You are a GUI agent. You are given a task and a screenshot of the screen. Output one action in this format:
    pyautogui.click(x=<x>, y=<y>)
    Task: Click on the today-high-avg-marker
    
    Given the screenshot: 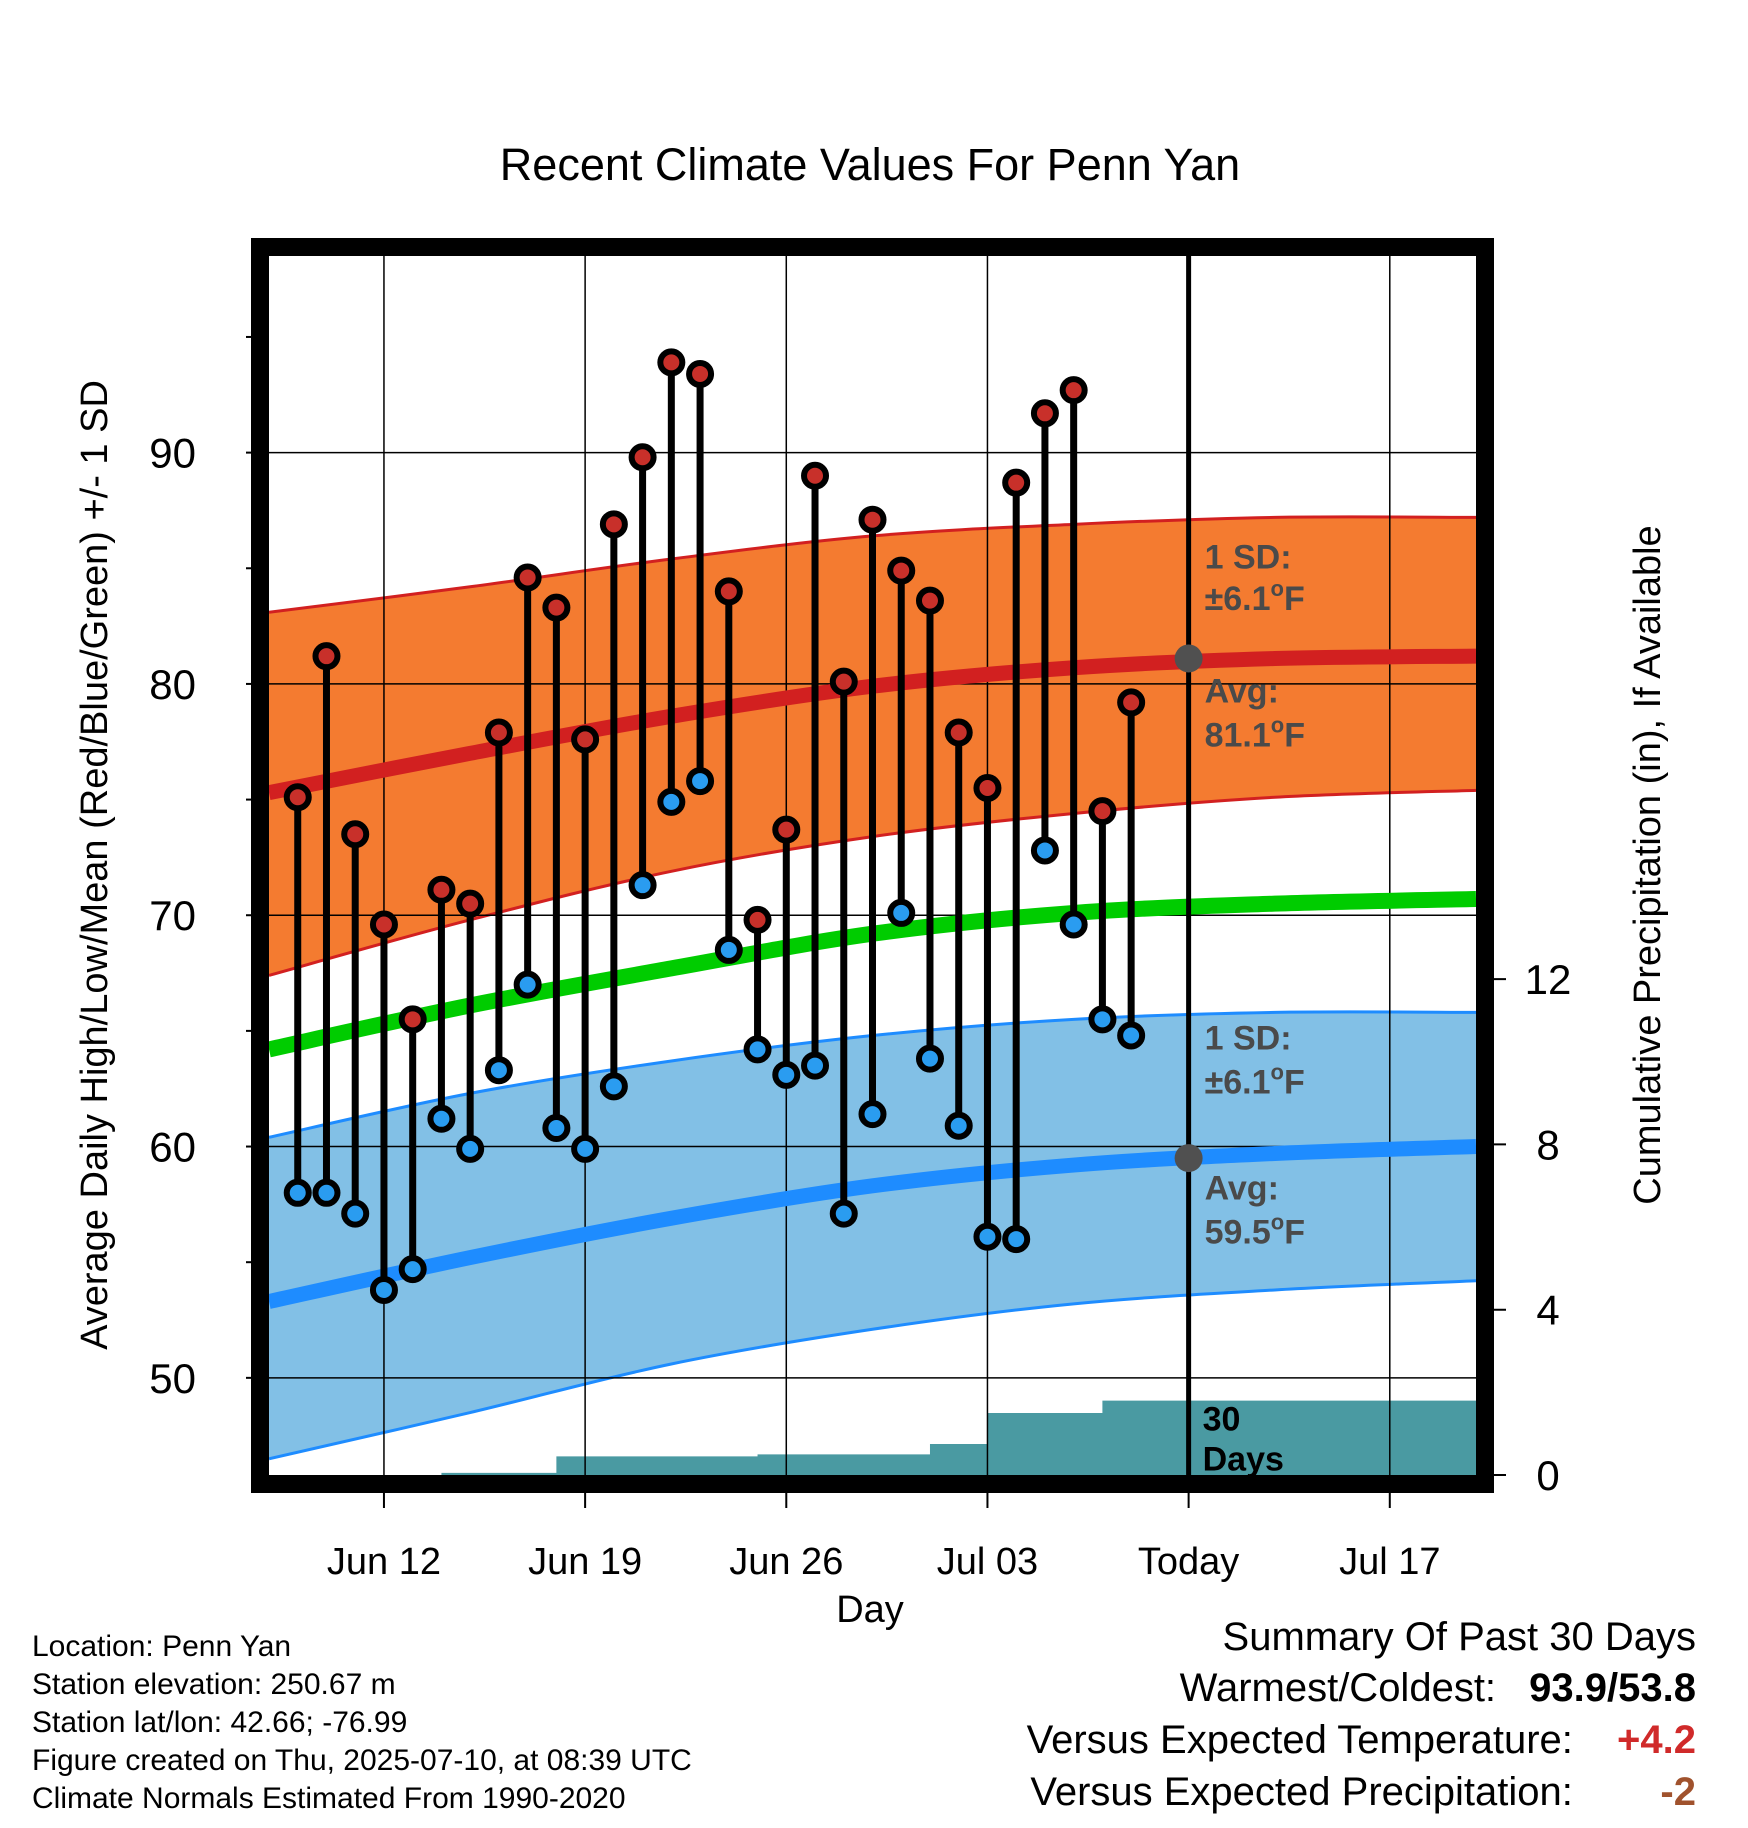 What is the action you would take?
    pyautogui.click(x=1188, y=658)
    